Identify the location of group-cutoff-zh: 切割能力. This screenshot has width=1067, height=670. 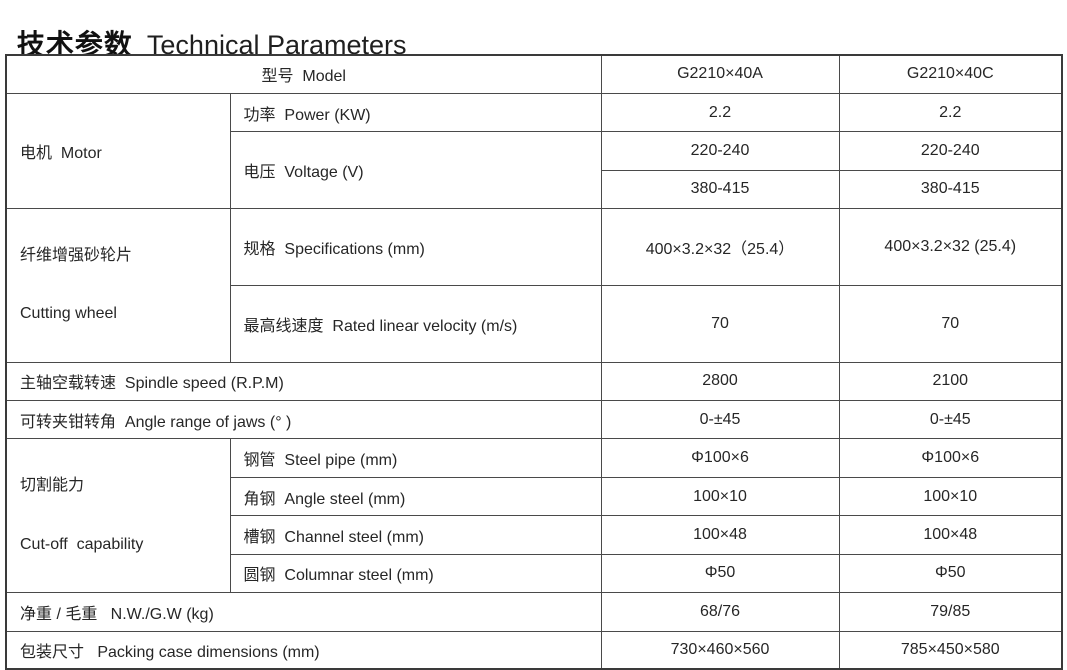
(52, 486).